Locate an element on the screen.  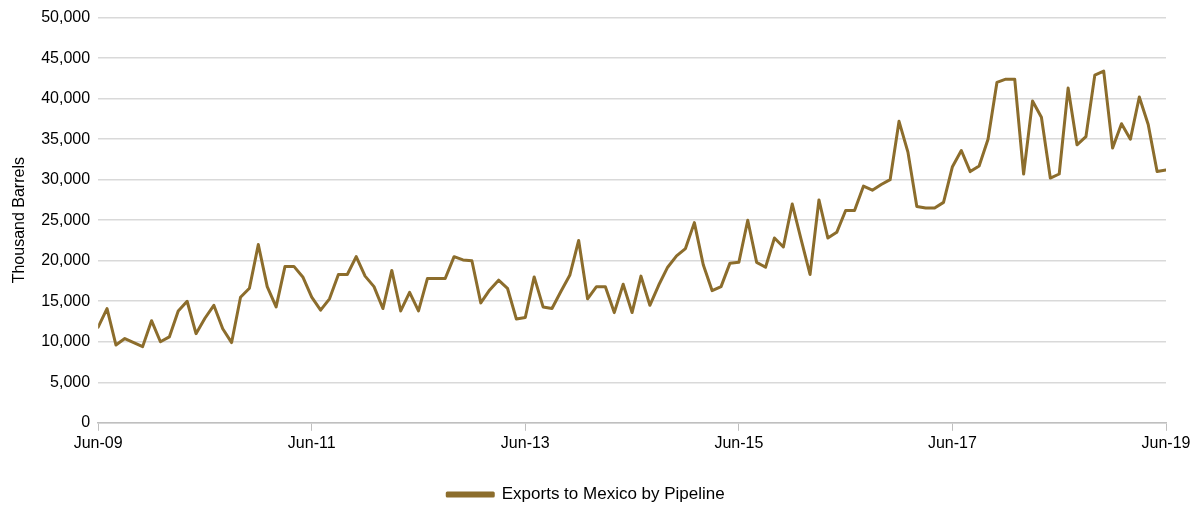
y-tick-label: 40,000 is located at coordinates (66, 98).